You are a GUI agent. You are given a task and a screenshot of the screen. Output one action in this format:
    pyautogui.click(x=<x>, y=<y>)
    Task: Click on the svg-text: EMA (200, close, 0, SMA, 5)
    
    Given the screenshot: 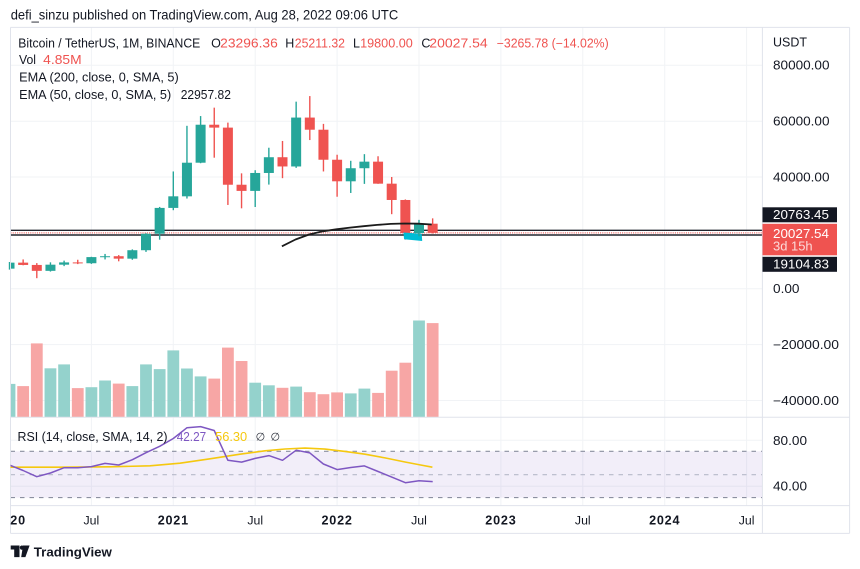 What is the action you would take?
    pyautogui.click(x=98, y=78)
    